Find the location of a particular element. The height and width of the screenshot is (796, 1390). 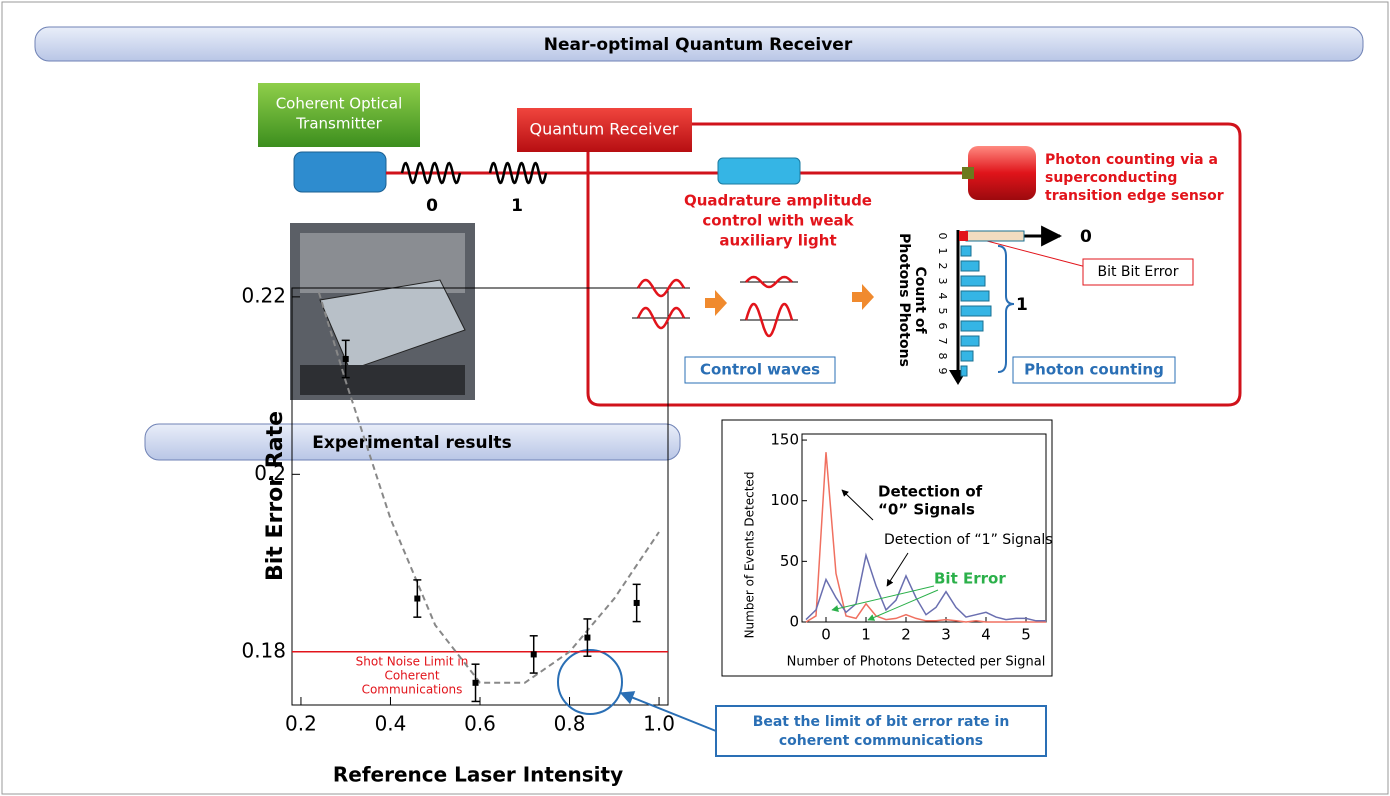

brace is located at coordinates (1006, 309).